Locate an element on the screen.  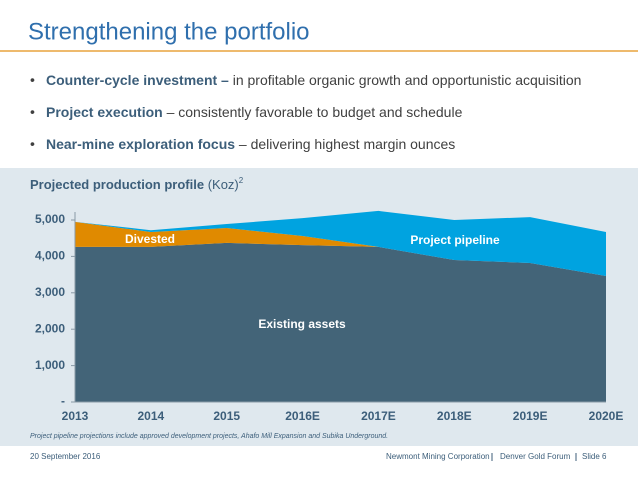
x-tick-label: 2017E is located at coordinates (378, 416).